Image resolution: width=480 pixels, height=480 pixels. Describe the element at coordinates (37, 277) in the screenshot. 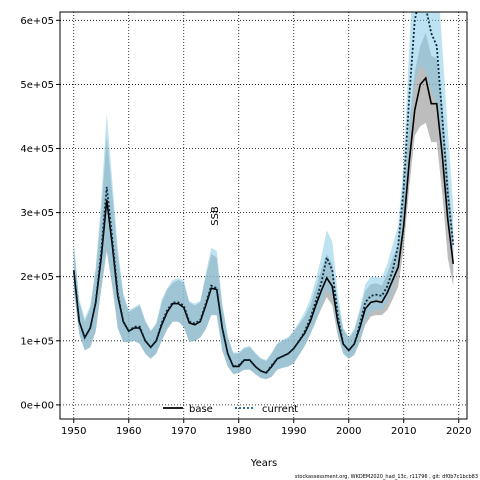

I see `y-tick-label: 2e+05` at that location.